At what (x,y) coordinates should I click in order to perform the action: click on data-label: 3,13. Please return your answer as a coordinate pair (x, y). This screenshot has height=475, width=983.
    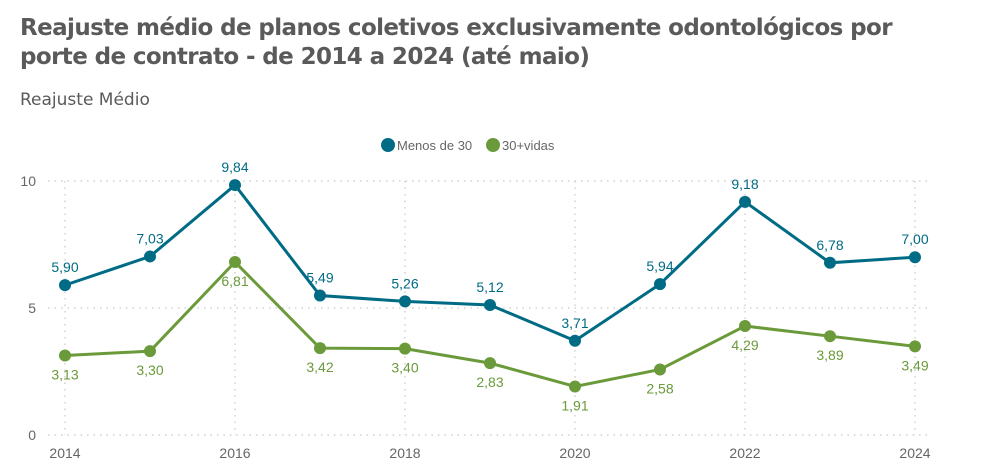
    Looking at the image, I should click on (64, 374).